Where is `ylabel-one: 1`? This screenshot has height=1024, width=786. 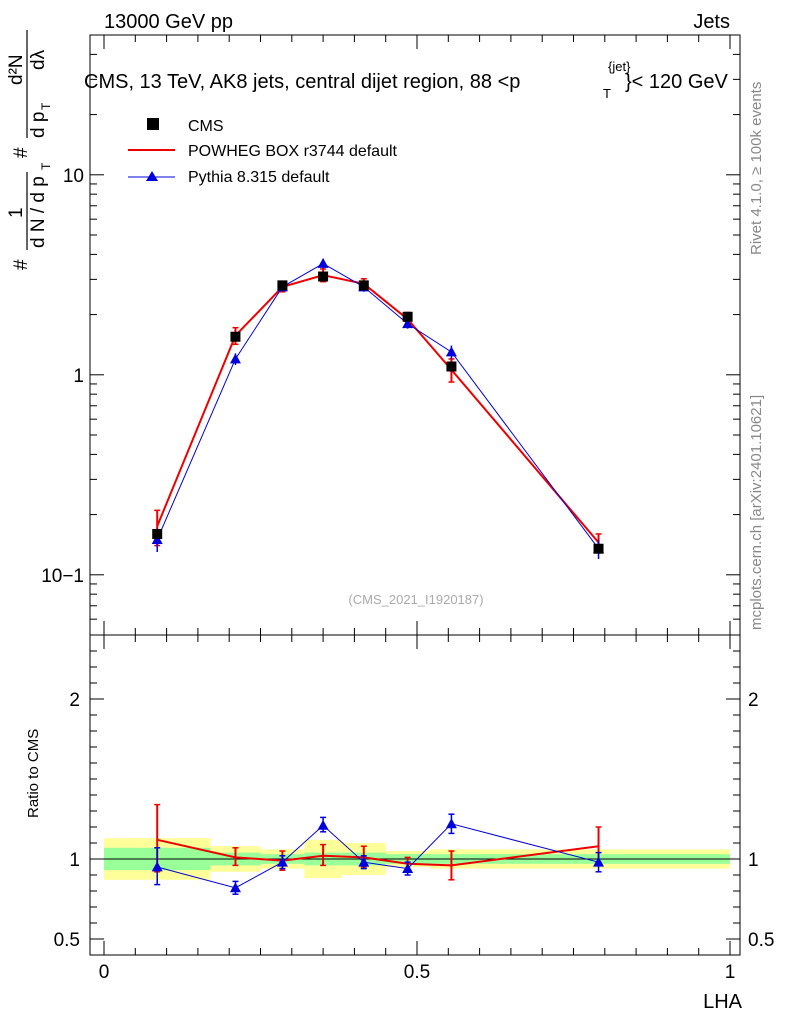 ylabel-one: 1 is located at coordinates (16, 212).